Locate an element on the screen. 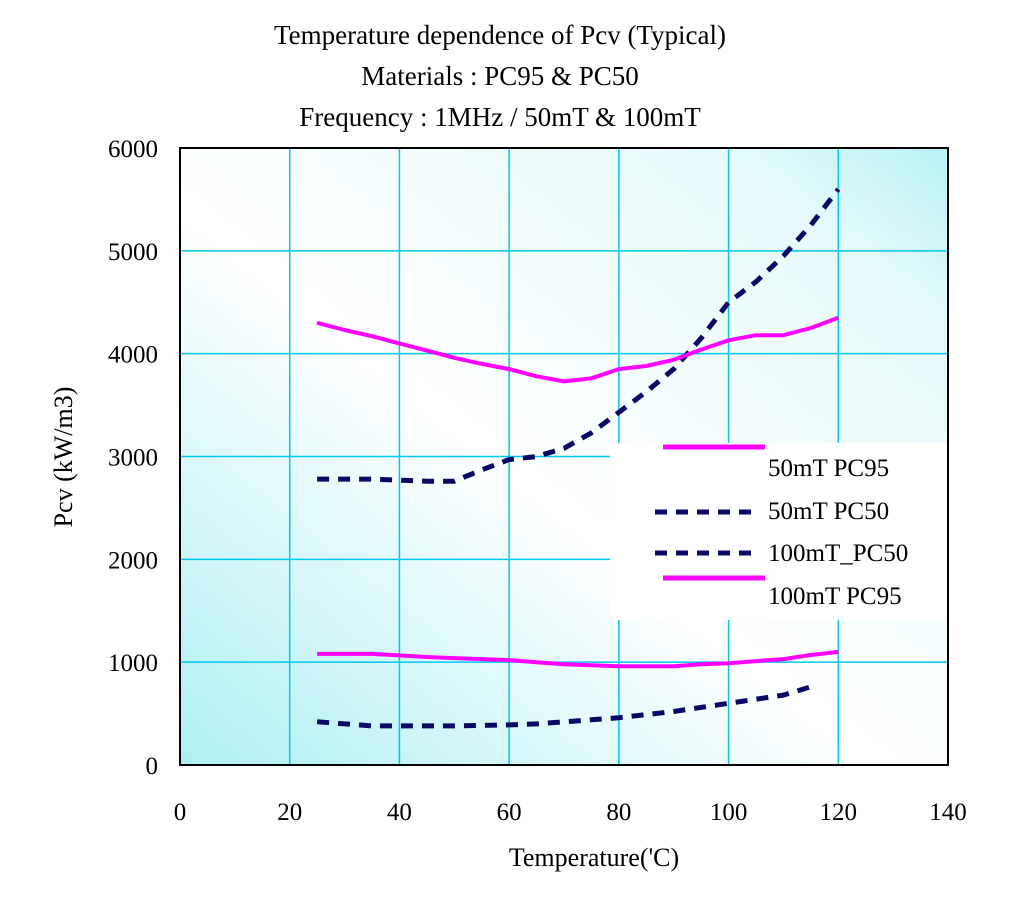 This screenshot has height=898, width=1024. series-line-50mt-pc50 is located at coordinates (564, 706).